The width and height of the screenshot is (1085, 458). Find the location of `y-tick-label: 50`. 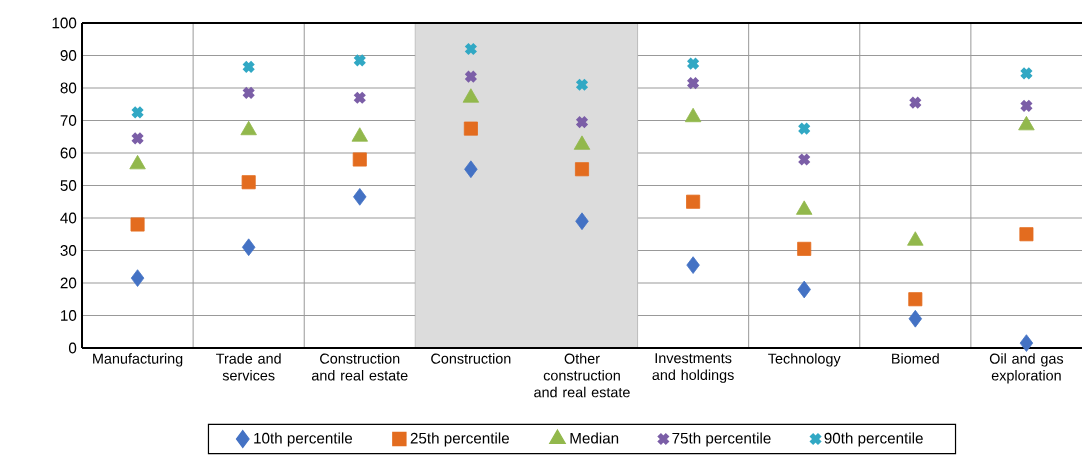

y-tick-label: 50 is located at coordinates (68, 185).